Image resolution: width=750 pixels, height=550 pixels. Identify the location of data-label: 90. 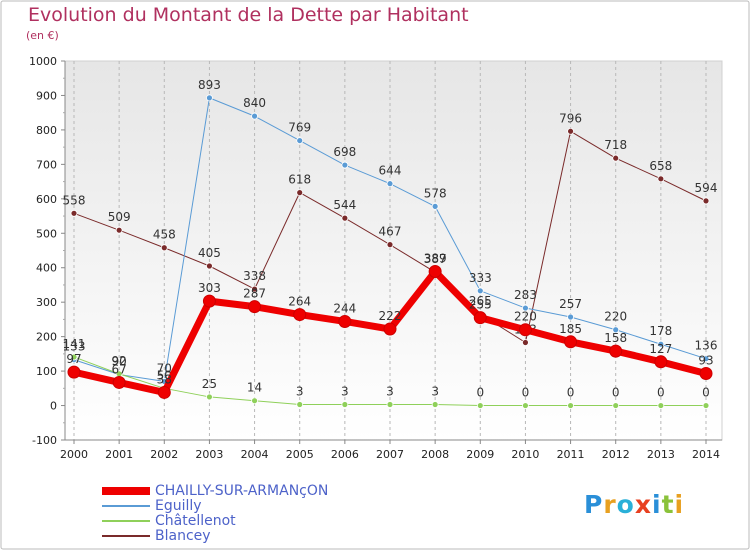
(119, 362).